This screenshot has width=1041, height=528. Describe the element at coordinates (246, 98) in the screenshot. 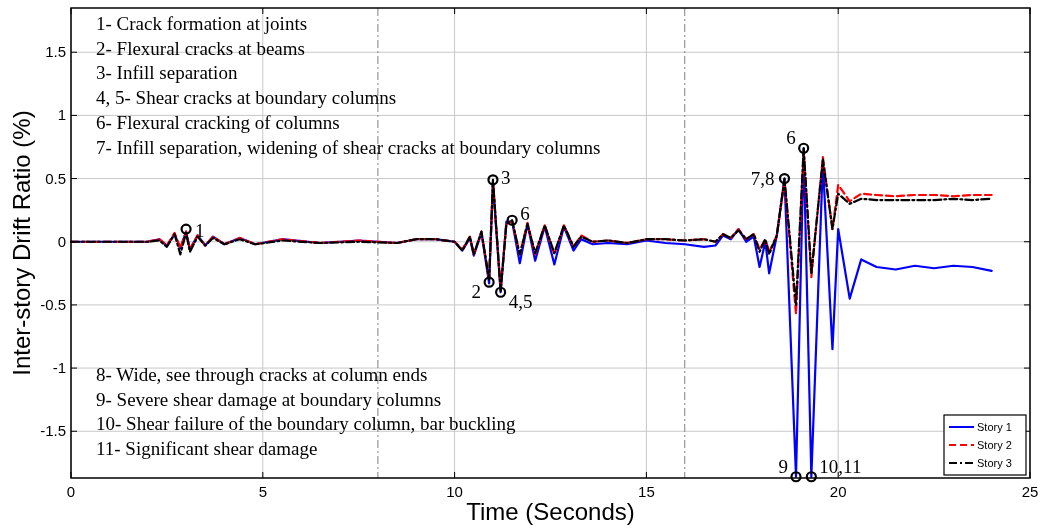

I see `annotation: 4, 5- Shear cracks at boundary columns` at that location.